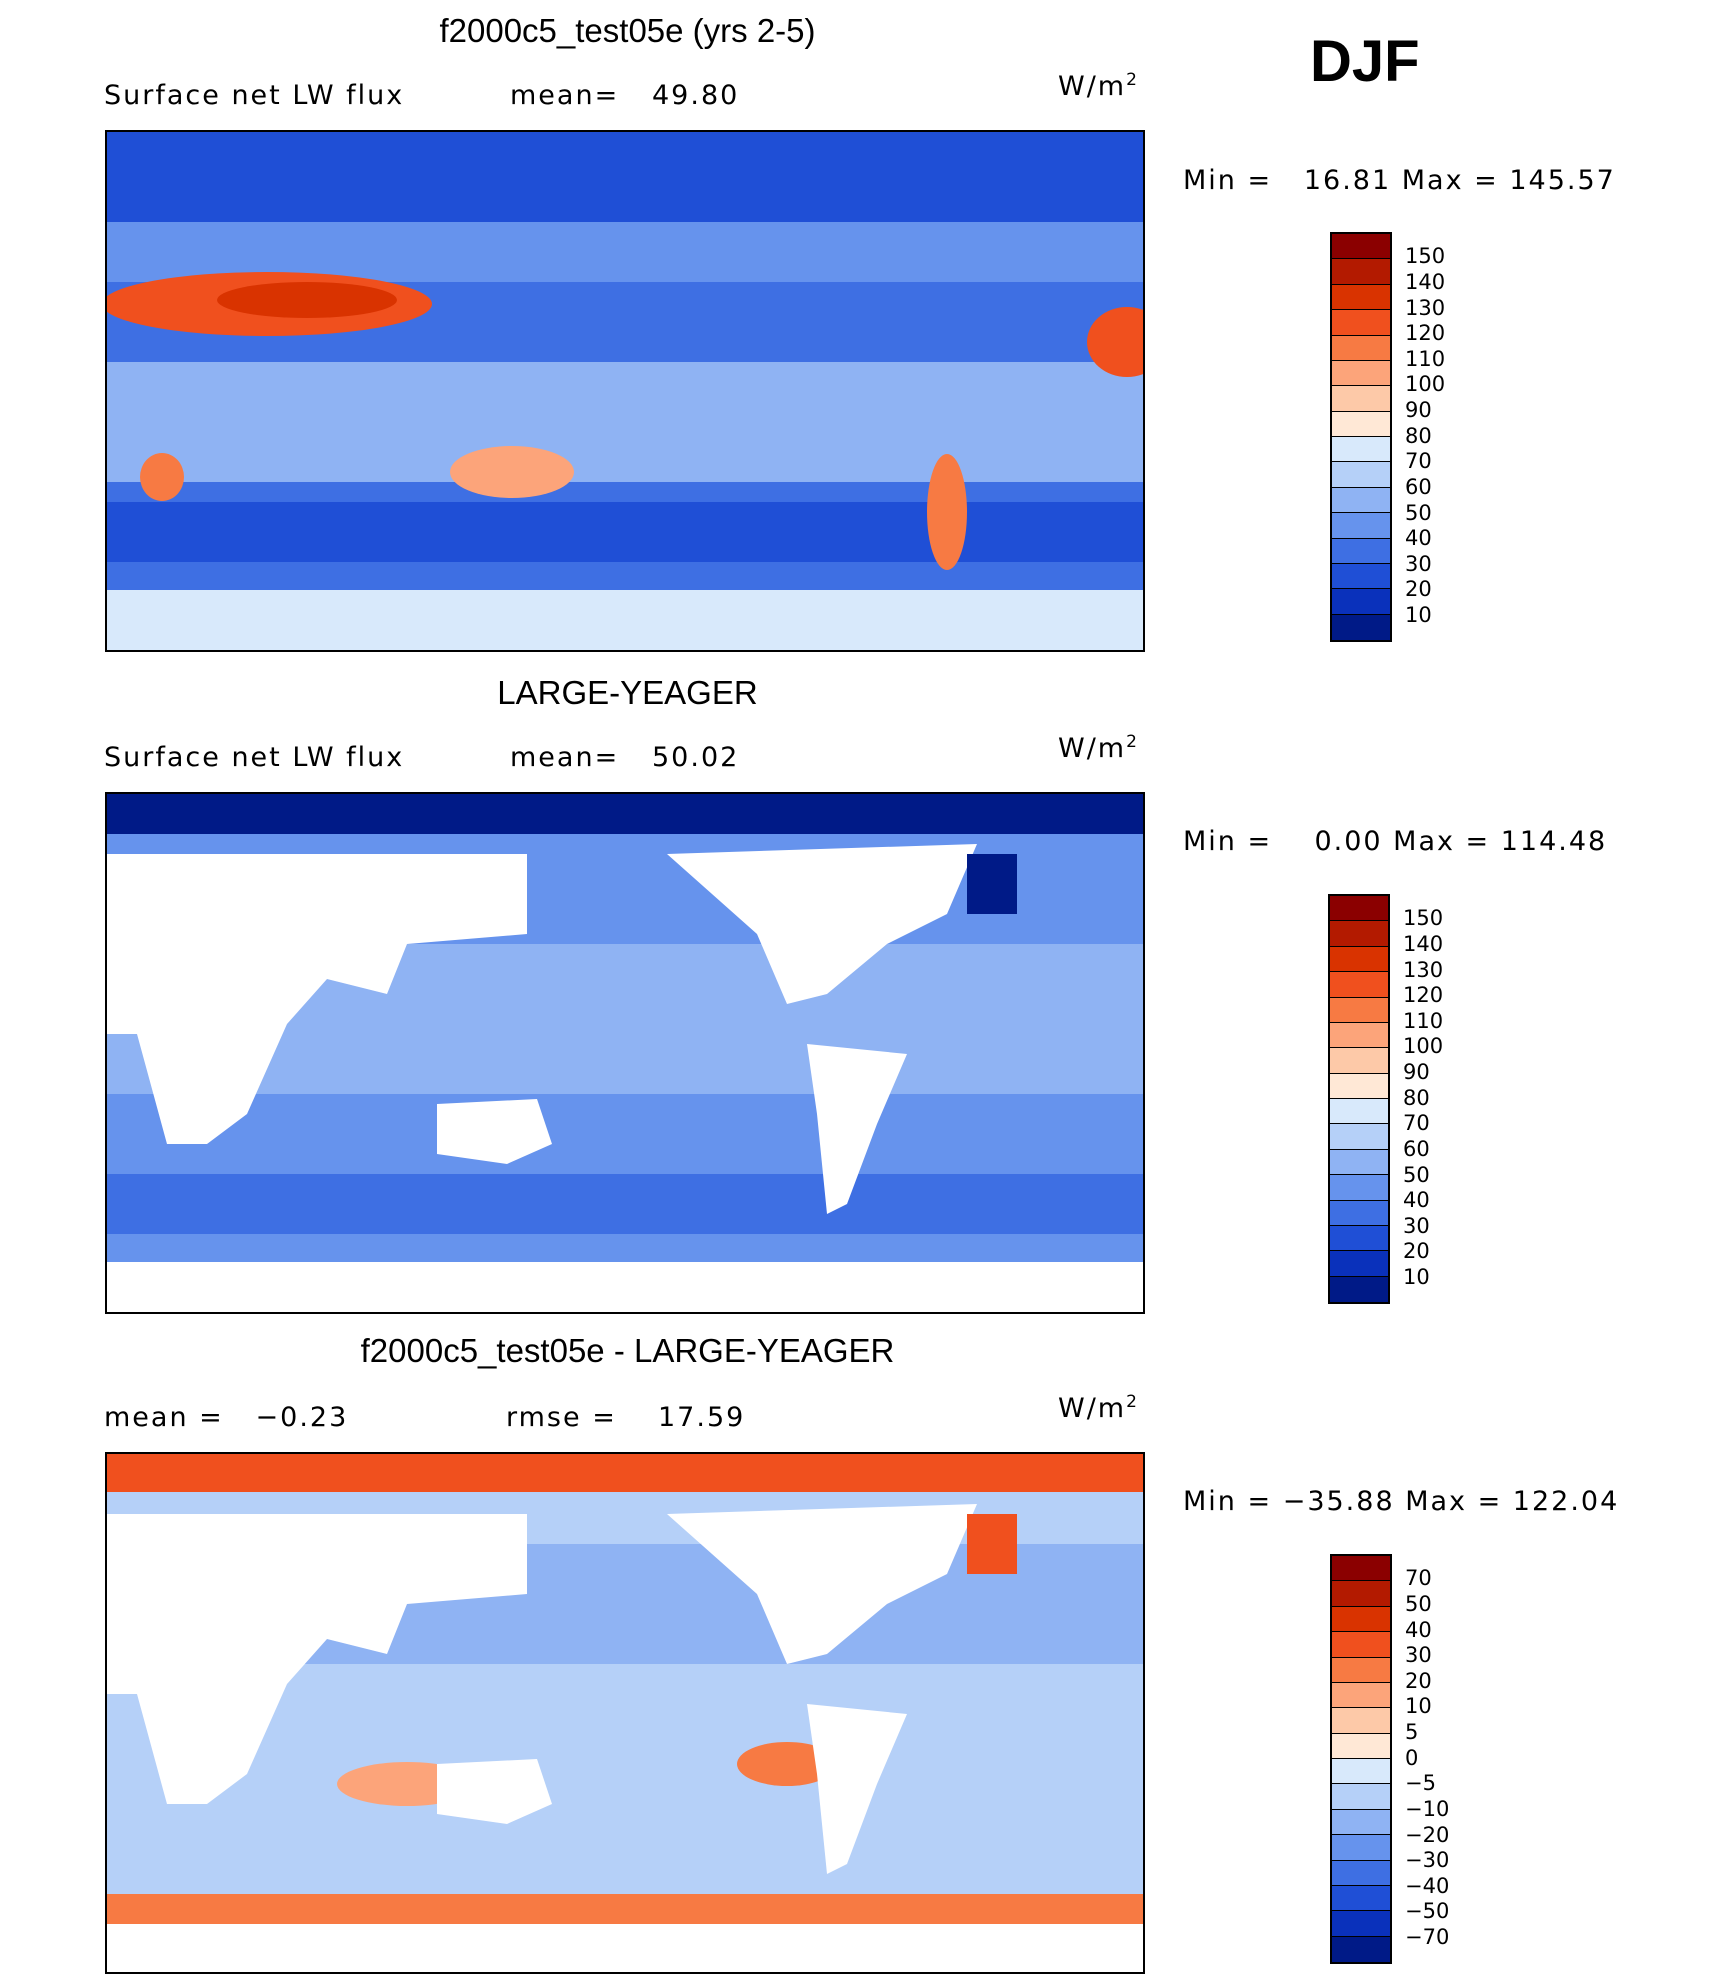 The image size is (1710, 1974). I want to click on panel1-colorbar-tick: 10, so click(1418, 615).